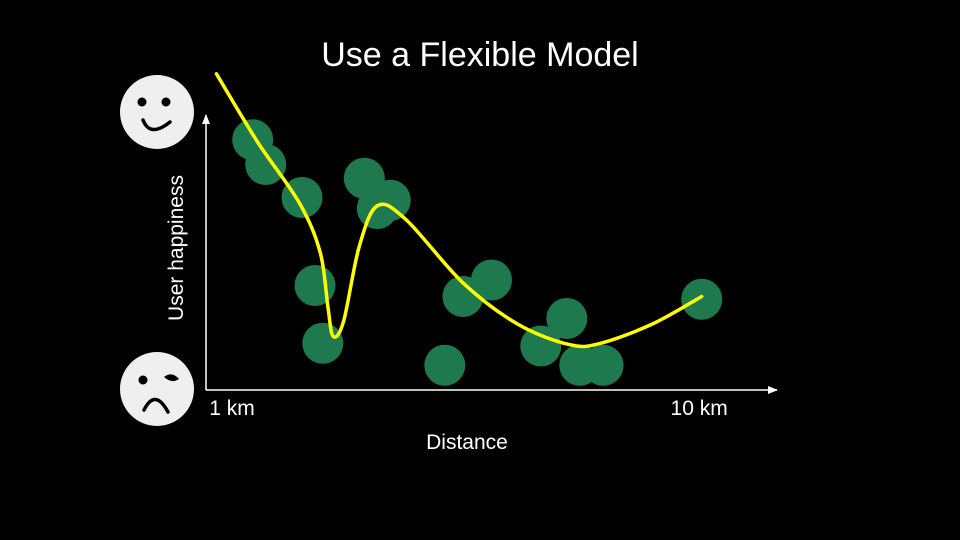  What do you see at coordinates (157, 389) in the screenshot?
I see `sad-face-icon` at bounding box center [157, 389].